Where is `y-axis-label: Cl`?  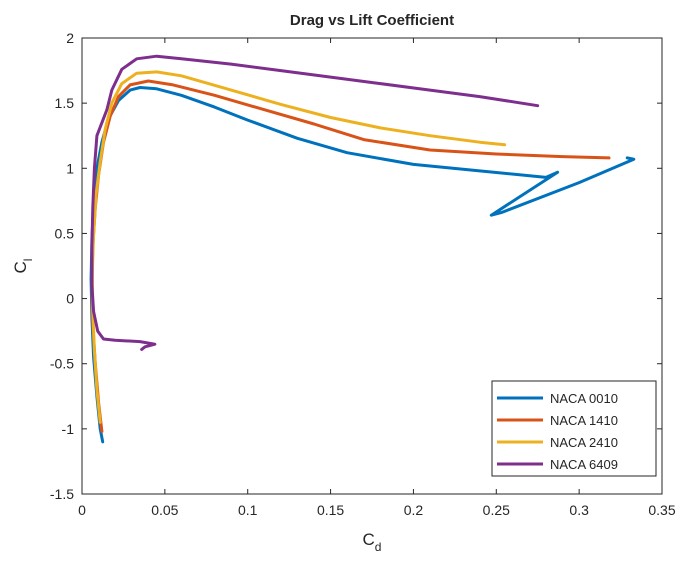
y-axis-label: Cl is located at coordinates (23, 266).